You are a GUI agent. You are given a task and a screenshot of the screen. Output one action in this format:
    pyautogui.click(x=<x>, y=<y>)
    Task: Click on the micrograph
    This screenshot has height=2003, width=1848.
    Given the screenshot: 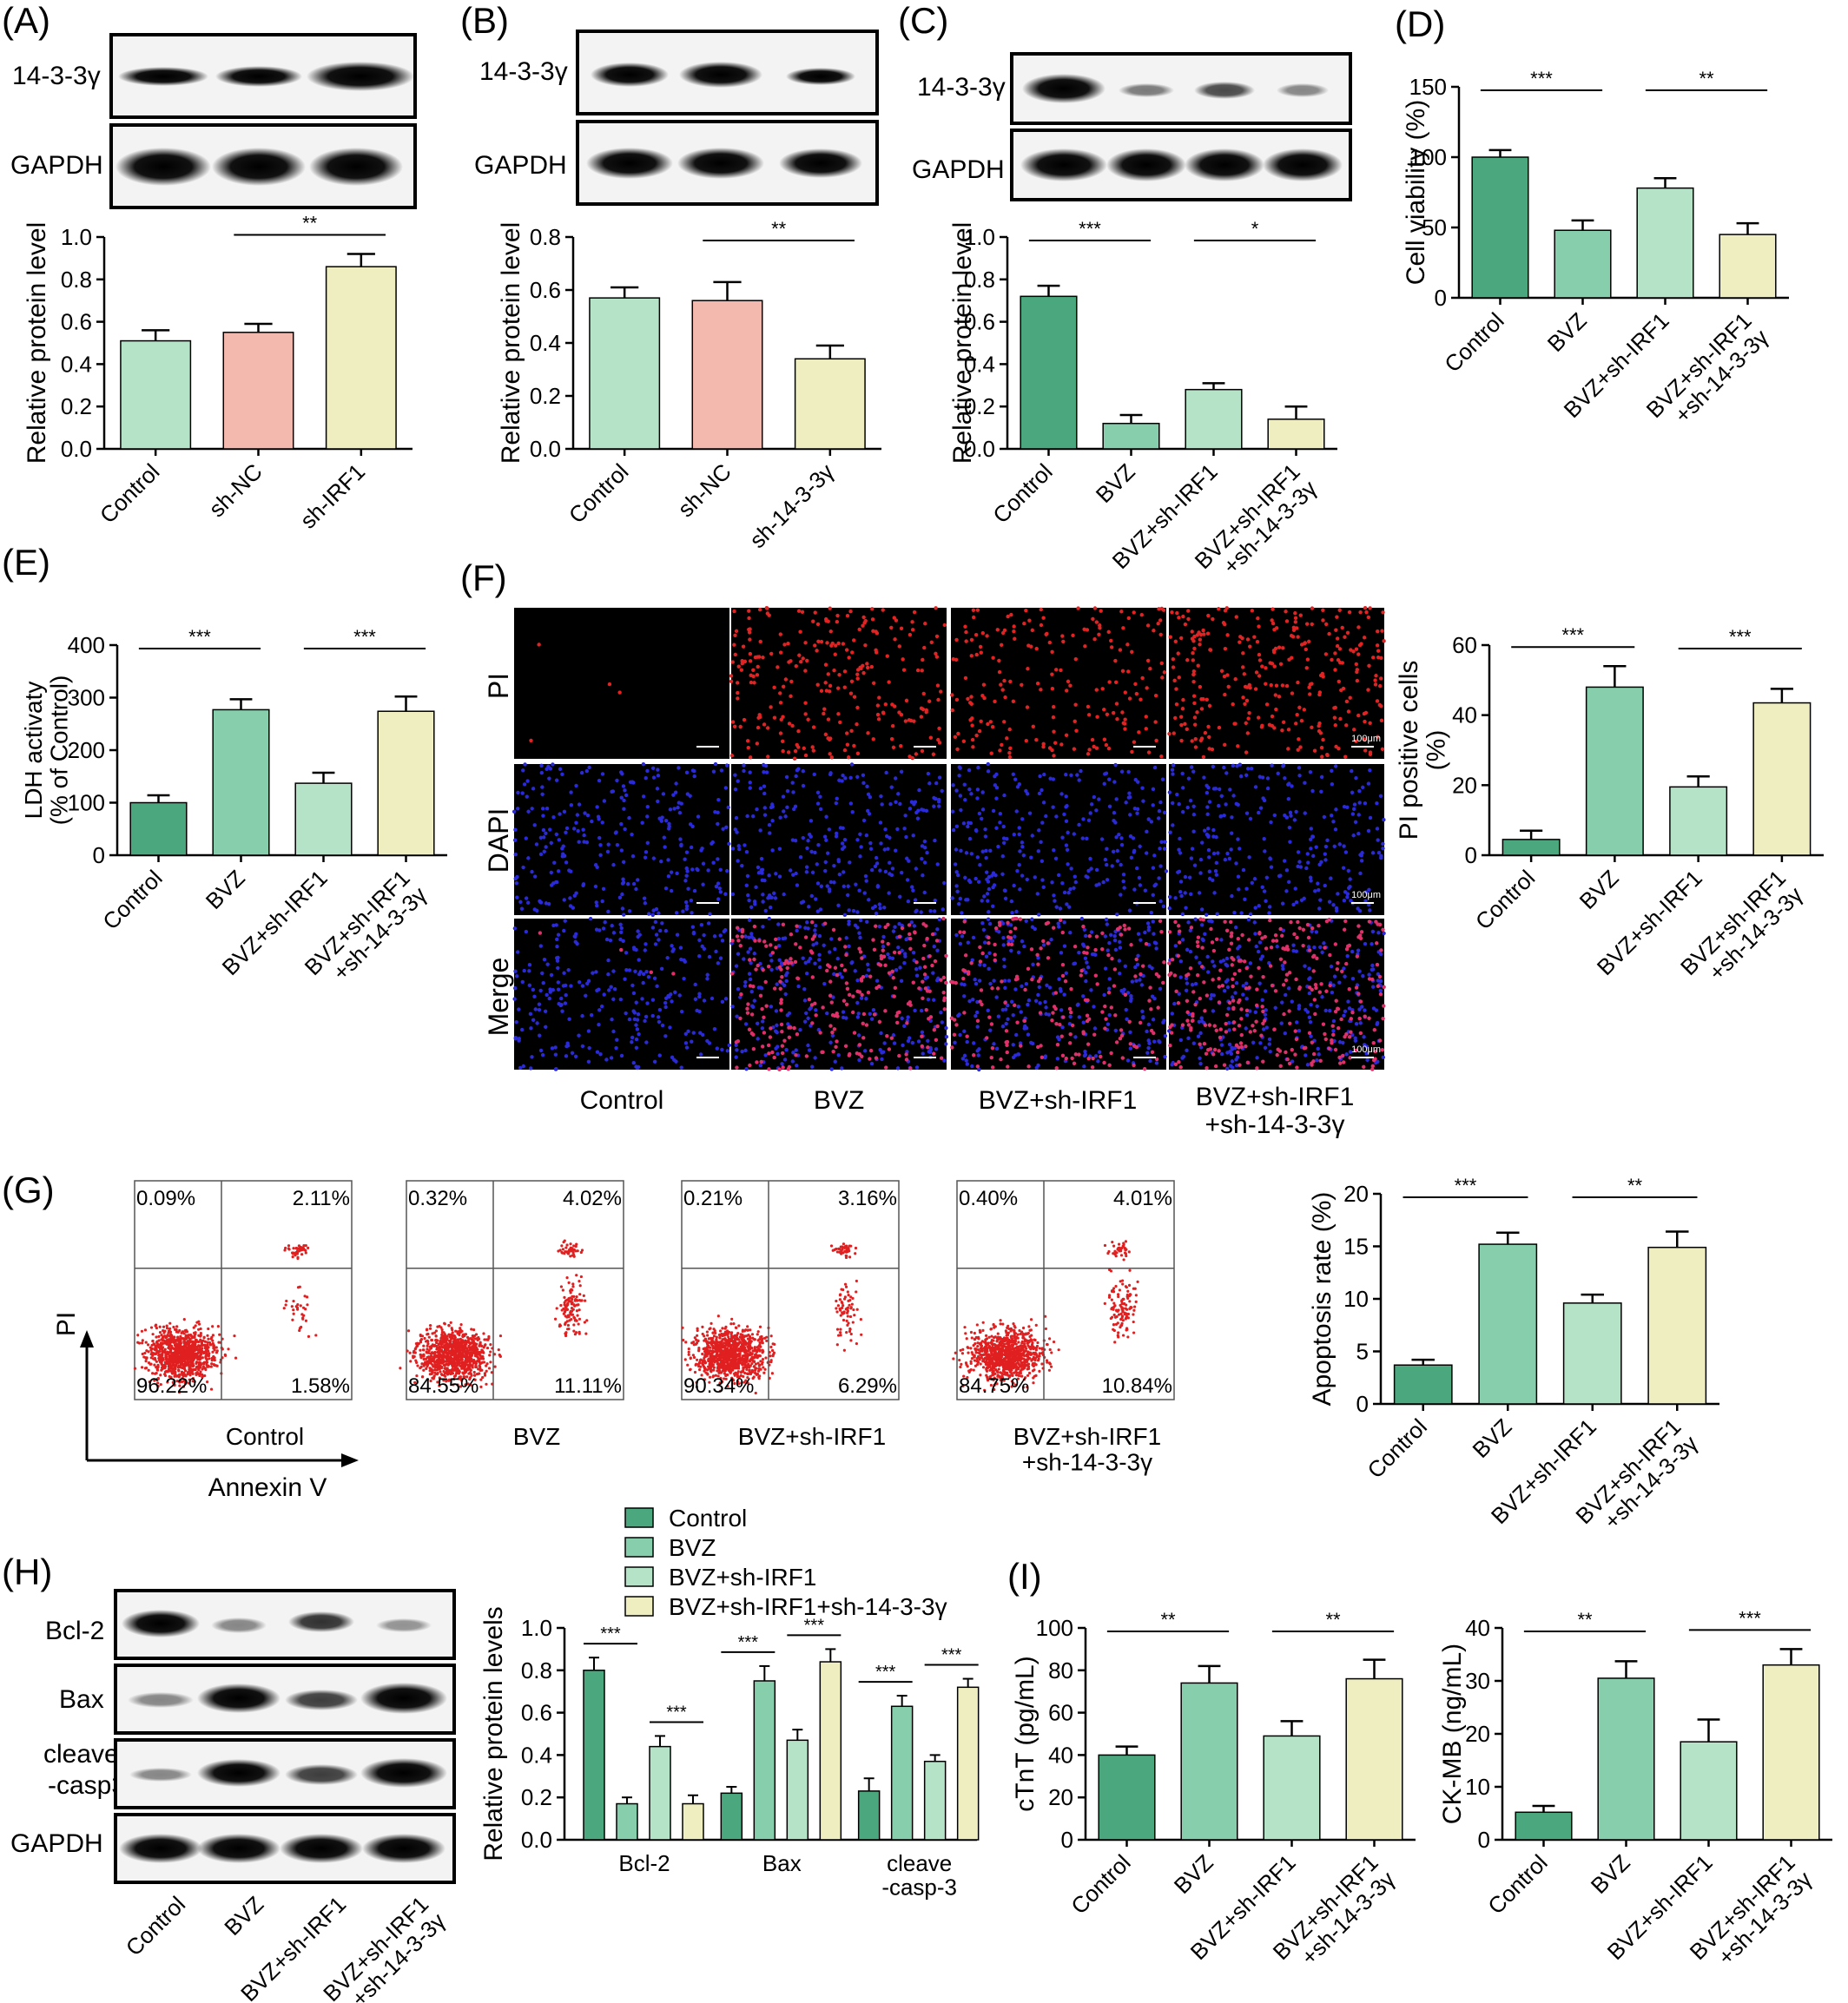 What is the action you would take?
    pyautogui.click(x=622, y=994)
    